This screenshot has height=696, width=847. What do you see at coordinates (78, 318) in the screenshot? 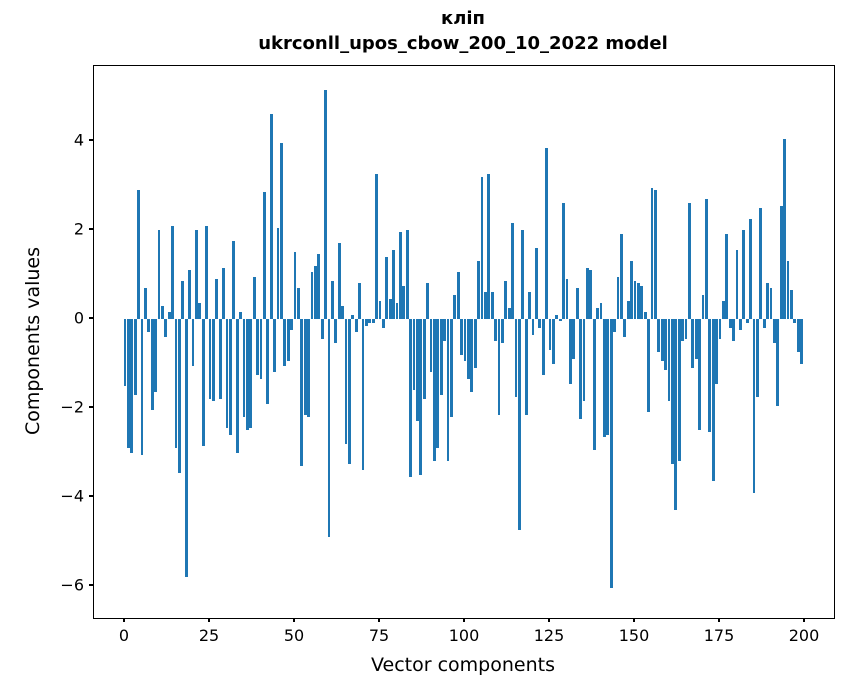
I see `y-tick-label: 0` at bounding box center [78, 318].